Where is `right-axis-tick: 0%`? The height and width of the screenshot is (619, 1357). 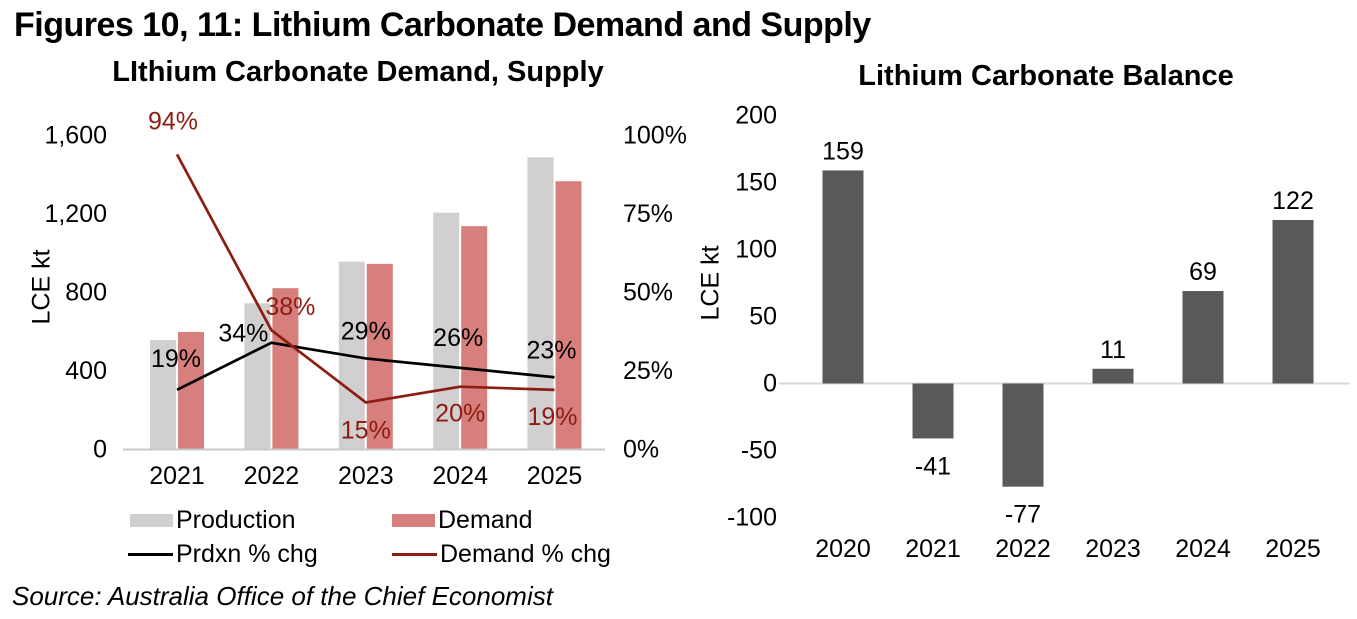
right-axis-tick: 0% is located at coordinates (641, 450).